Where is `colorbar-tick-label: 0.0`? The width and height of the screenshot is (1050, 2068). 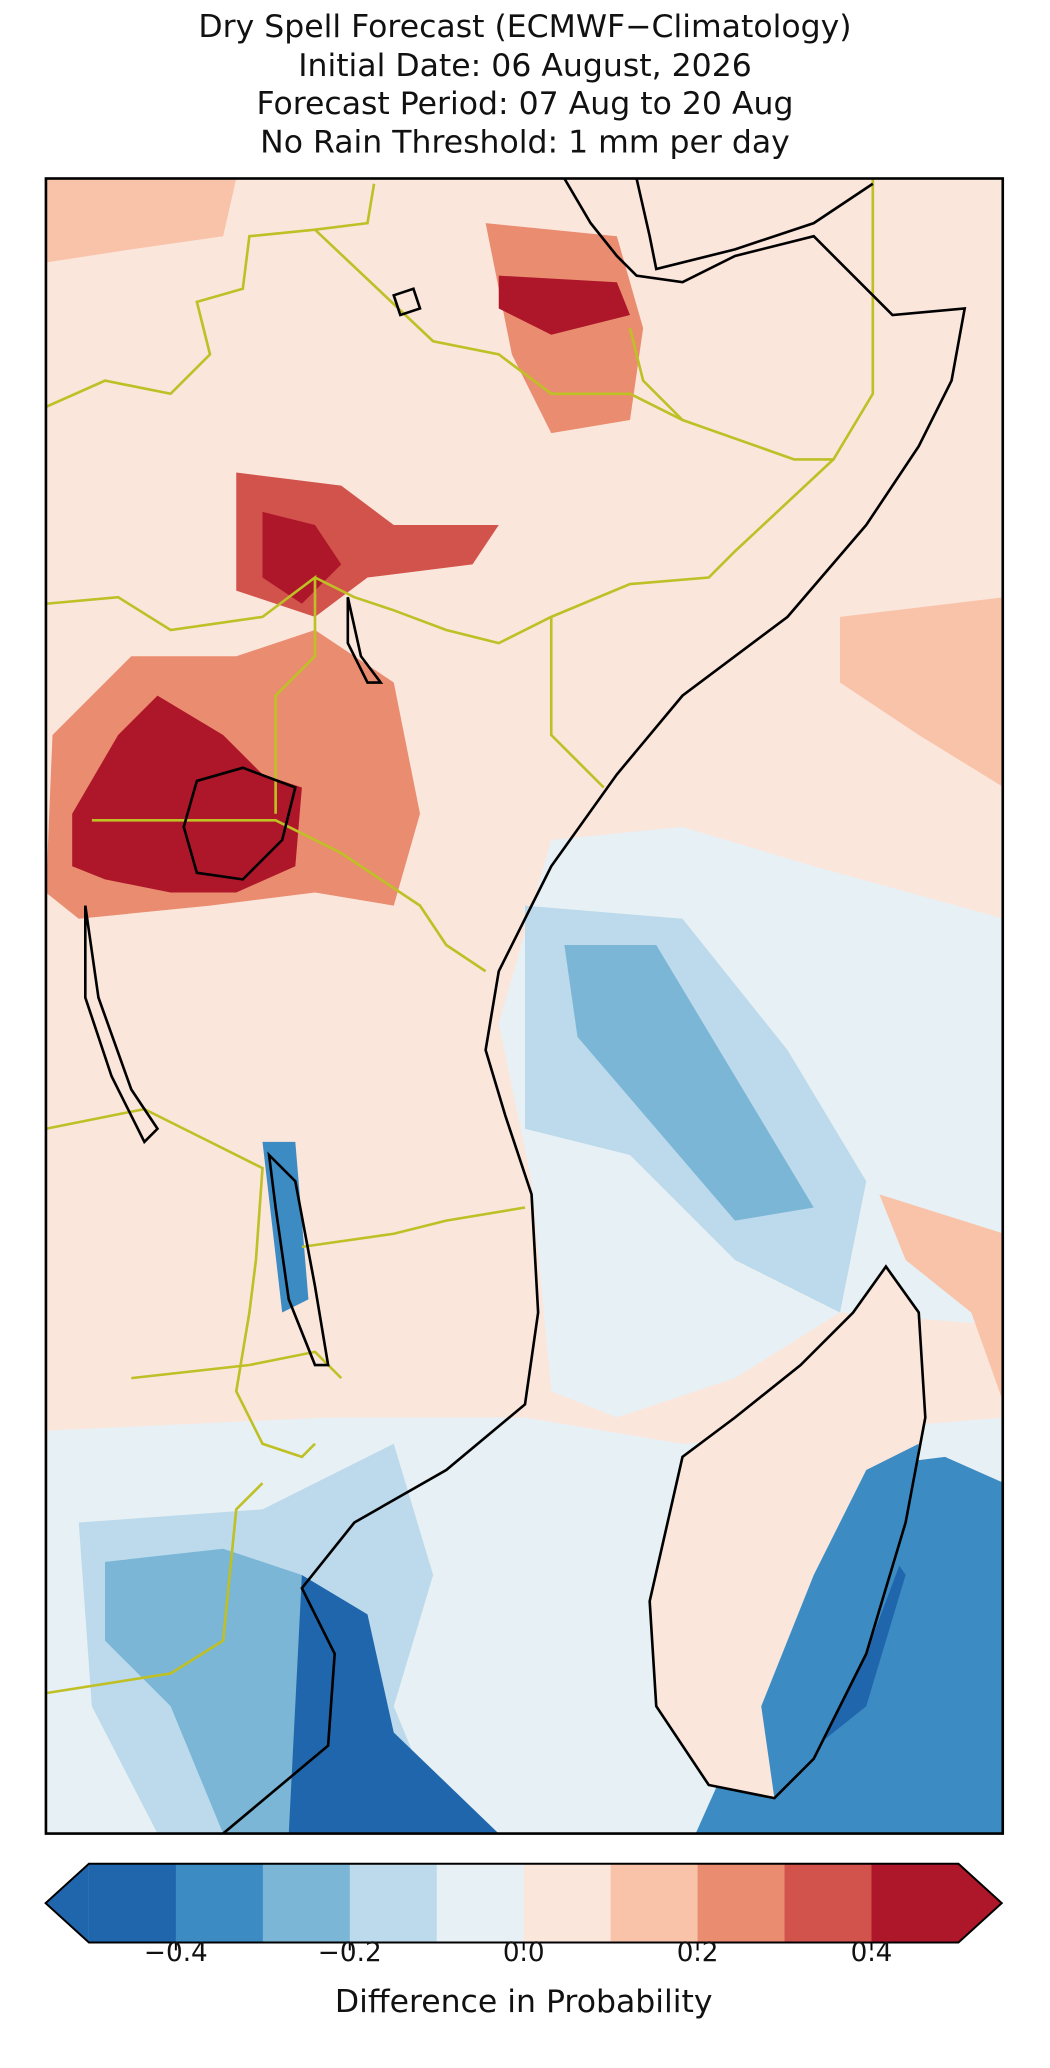
colorbar-tick-label: 0.0 is located at coordinates (524, 1953).